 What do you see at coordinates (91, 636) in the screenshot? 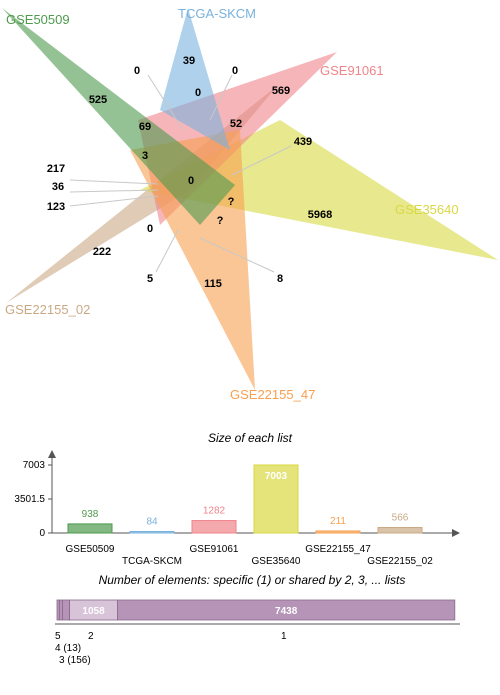
I see `segment-axis-label: 2` at bounding box center [91, 636].